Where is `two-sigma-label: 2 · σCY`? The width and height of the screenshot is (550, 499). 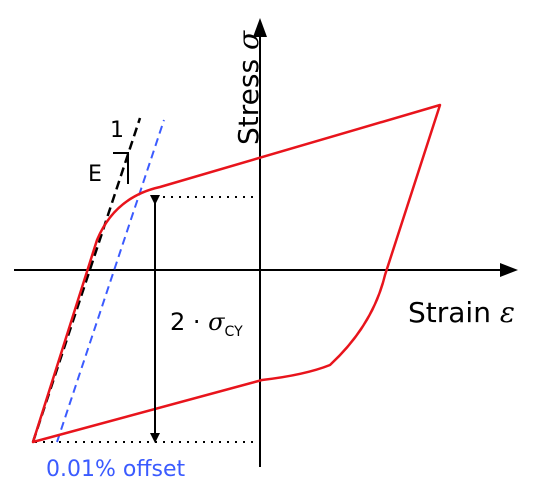
two-sigma-label: 2 · σCY is located at coordinates (206, 324).